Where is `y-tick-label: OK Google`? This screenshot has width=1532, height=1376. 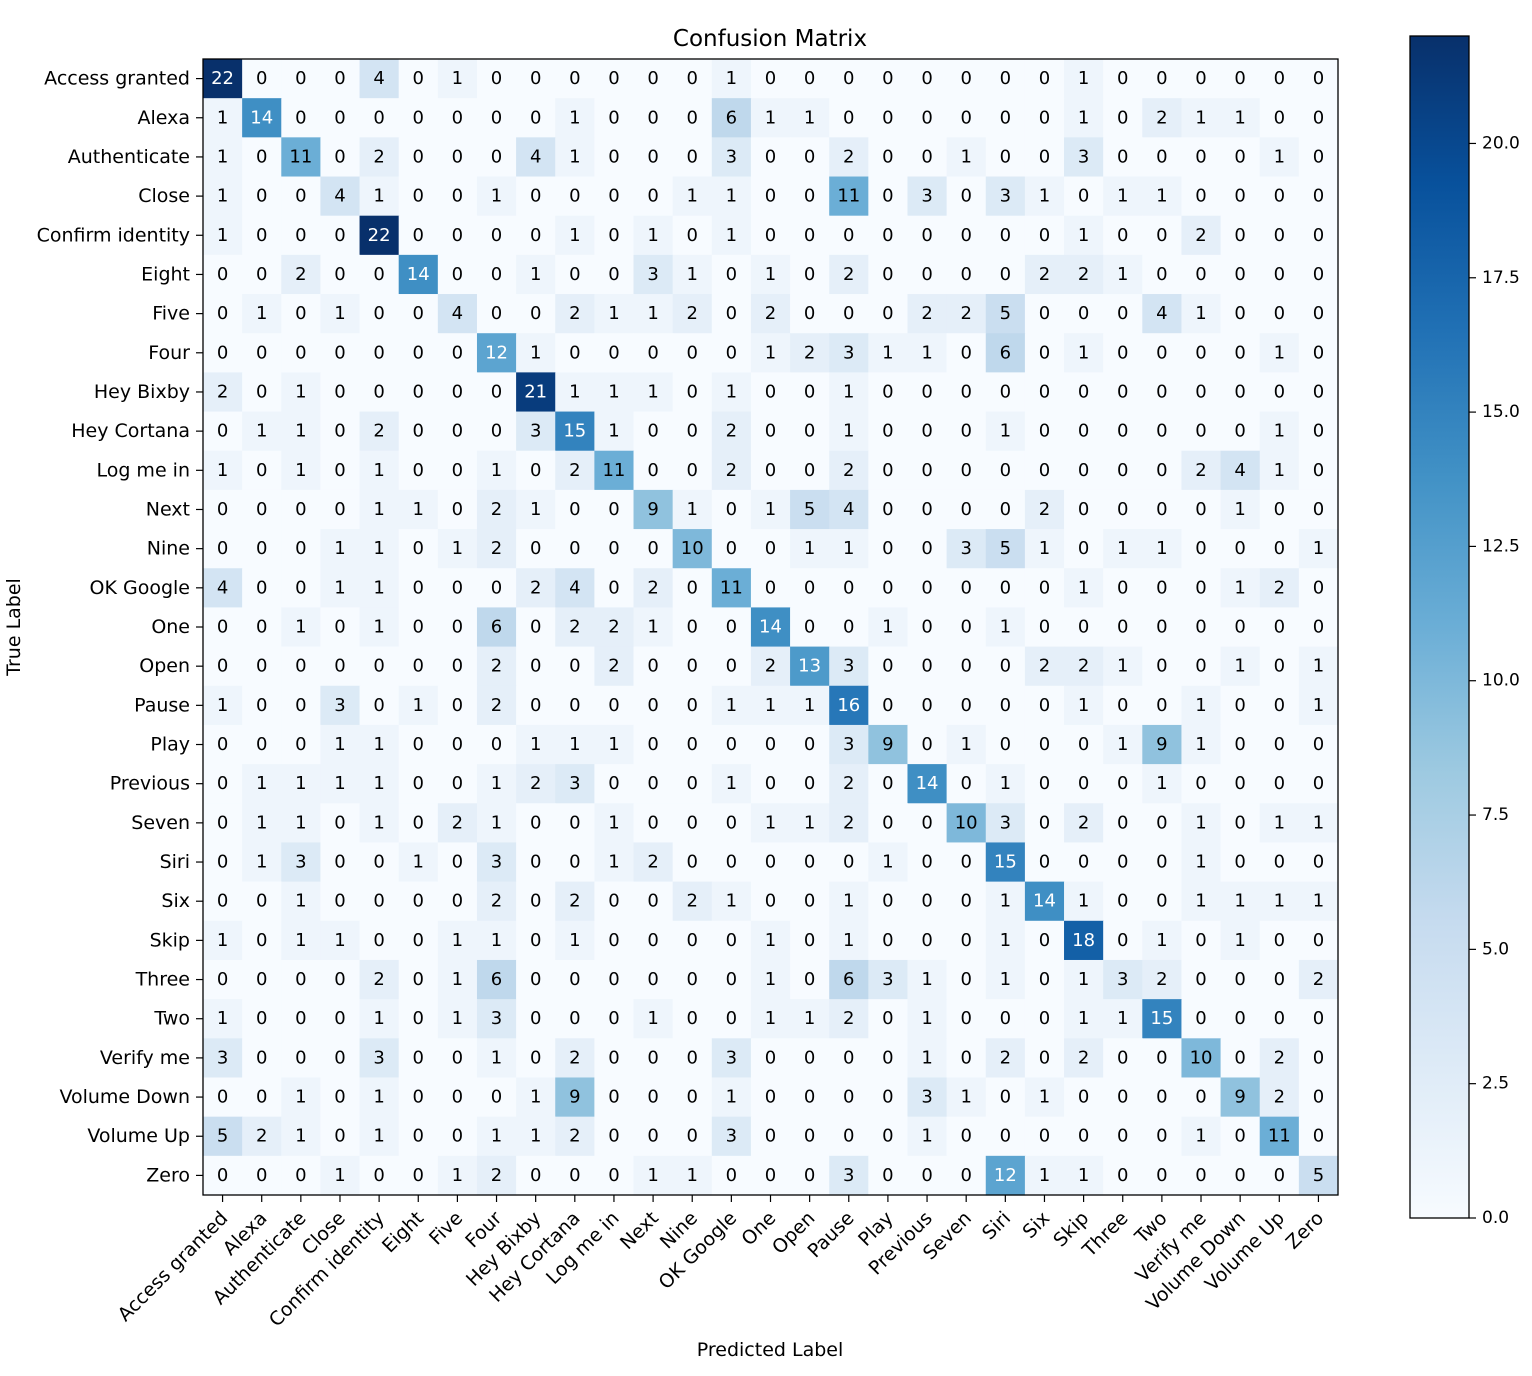
y-tick-label: OK Google is located at coordinates (140, 588).